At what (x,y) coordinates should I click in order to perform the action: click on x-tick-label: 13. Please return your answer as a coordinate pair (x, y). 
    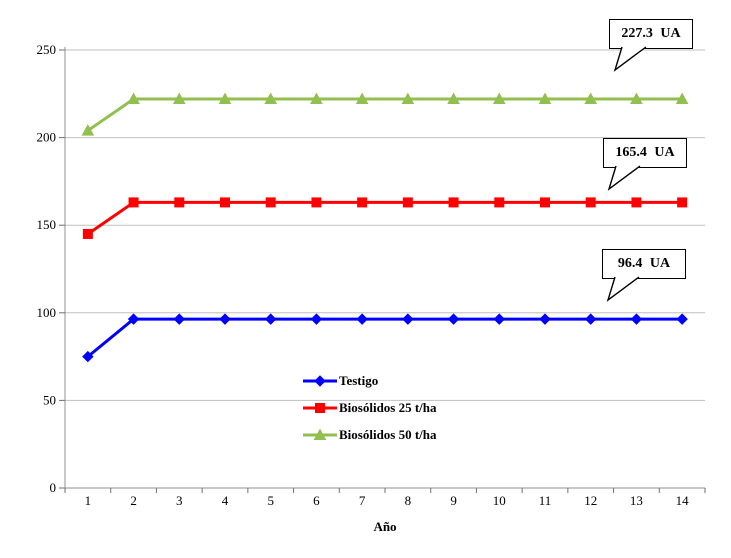
    Looking at the image, I should click on (636, 500).